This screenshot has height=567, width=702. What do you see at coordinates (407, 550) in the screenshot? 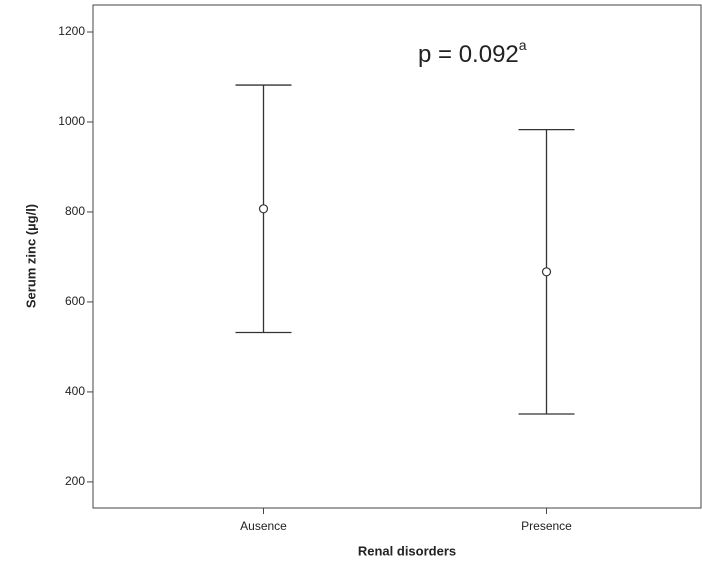
I see `x-axis-title: Renal disorders` at bounding box center [407, 550].